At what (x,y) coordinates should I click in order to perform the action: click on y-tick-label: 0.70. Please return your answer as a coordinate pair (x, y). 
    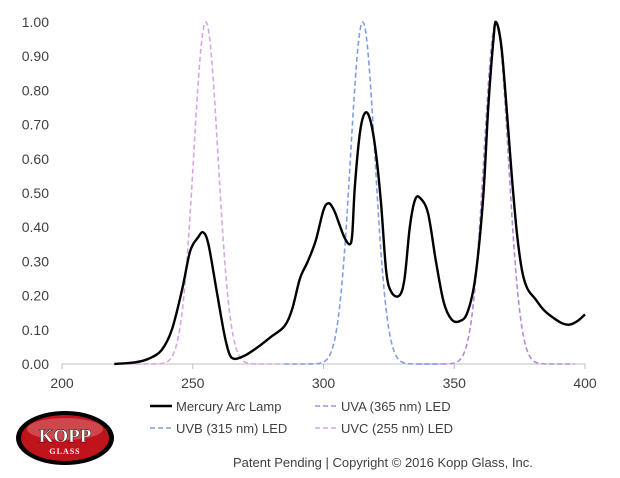
    Looking at the image, I should click on (35, 125).